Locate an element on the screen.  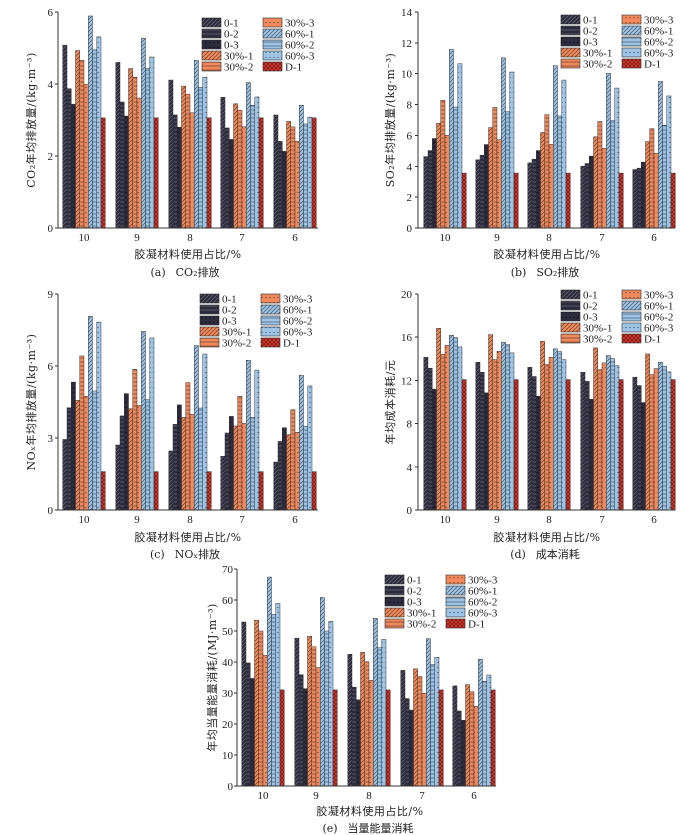
legend-item: 0-1 is located at coordinates (579, 21).